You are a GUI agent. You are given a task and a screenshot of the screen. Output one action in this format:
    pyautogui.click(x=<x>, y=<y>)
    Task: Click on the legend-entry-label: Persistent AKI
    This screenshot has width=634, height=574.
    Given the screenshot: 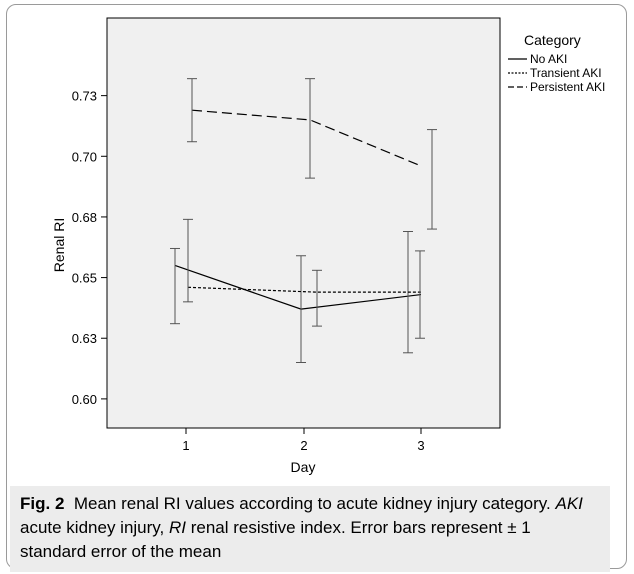 What is the action you would take?
    pyautogui.click(x=567, y=87)
    